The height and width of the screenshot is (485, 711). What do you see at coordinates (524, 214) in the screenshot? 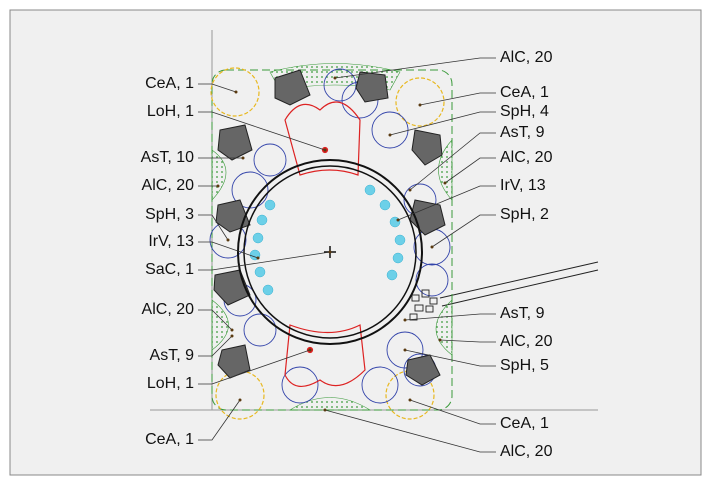
I see `label: SpH, 2` at bounding box center [524, 214].